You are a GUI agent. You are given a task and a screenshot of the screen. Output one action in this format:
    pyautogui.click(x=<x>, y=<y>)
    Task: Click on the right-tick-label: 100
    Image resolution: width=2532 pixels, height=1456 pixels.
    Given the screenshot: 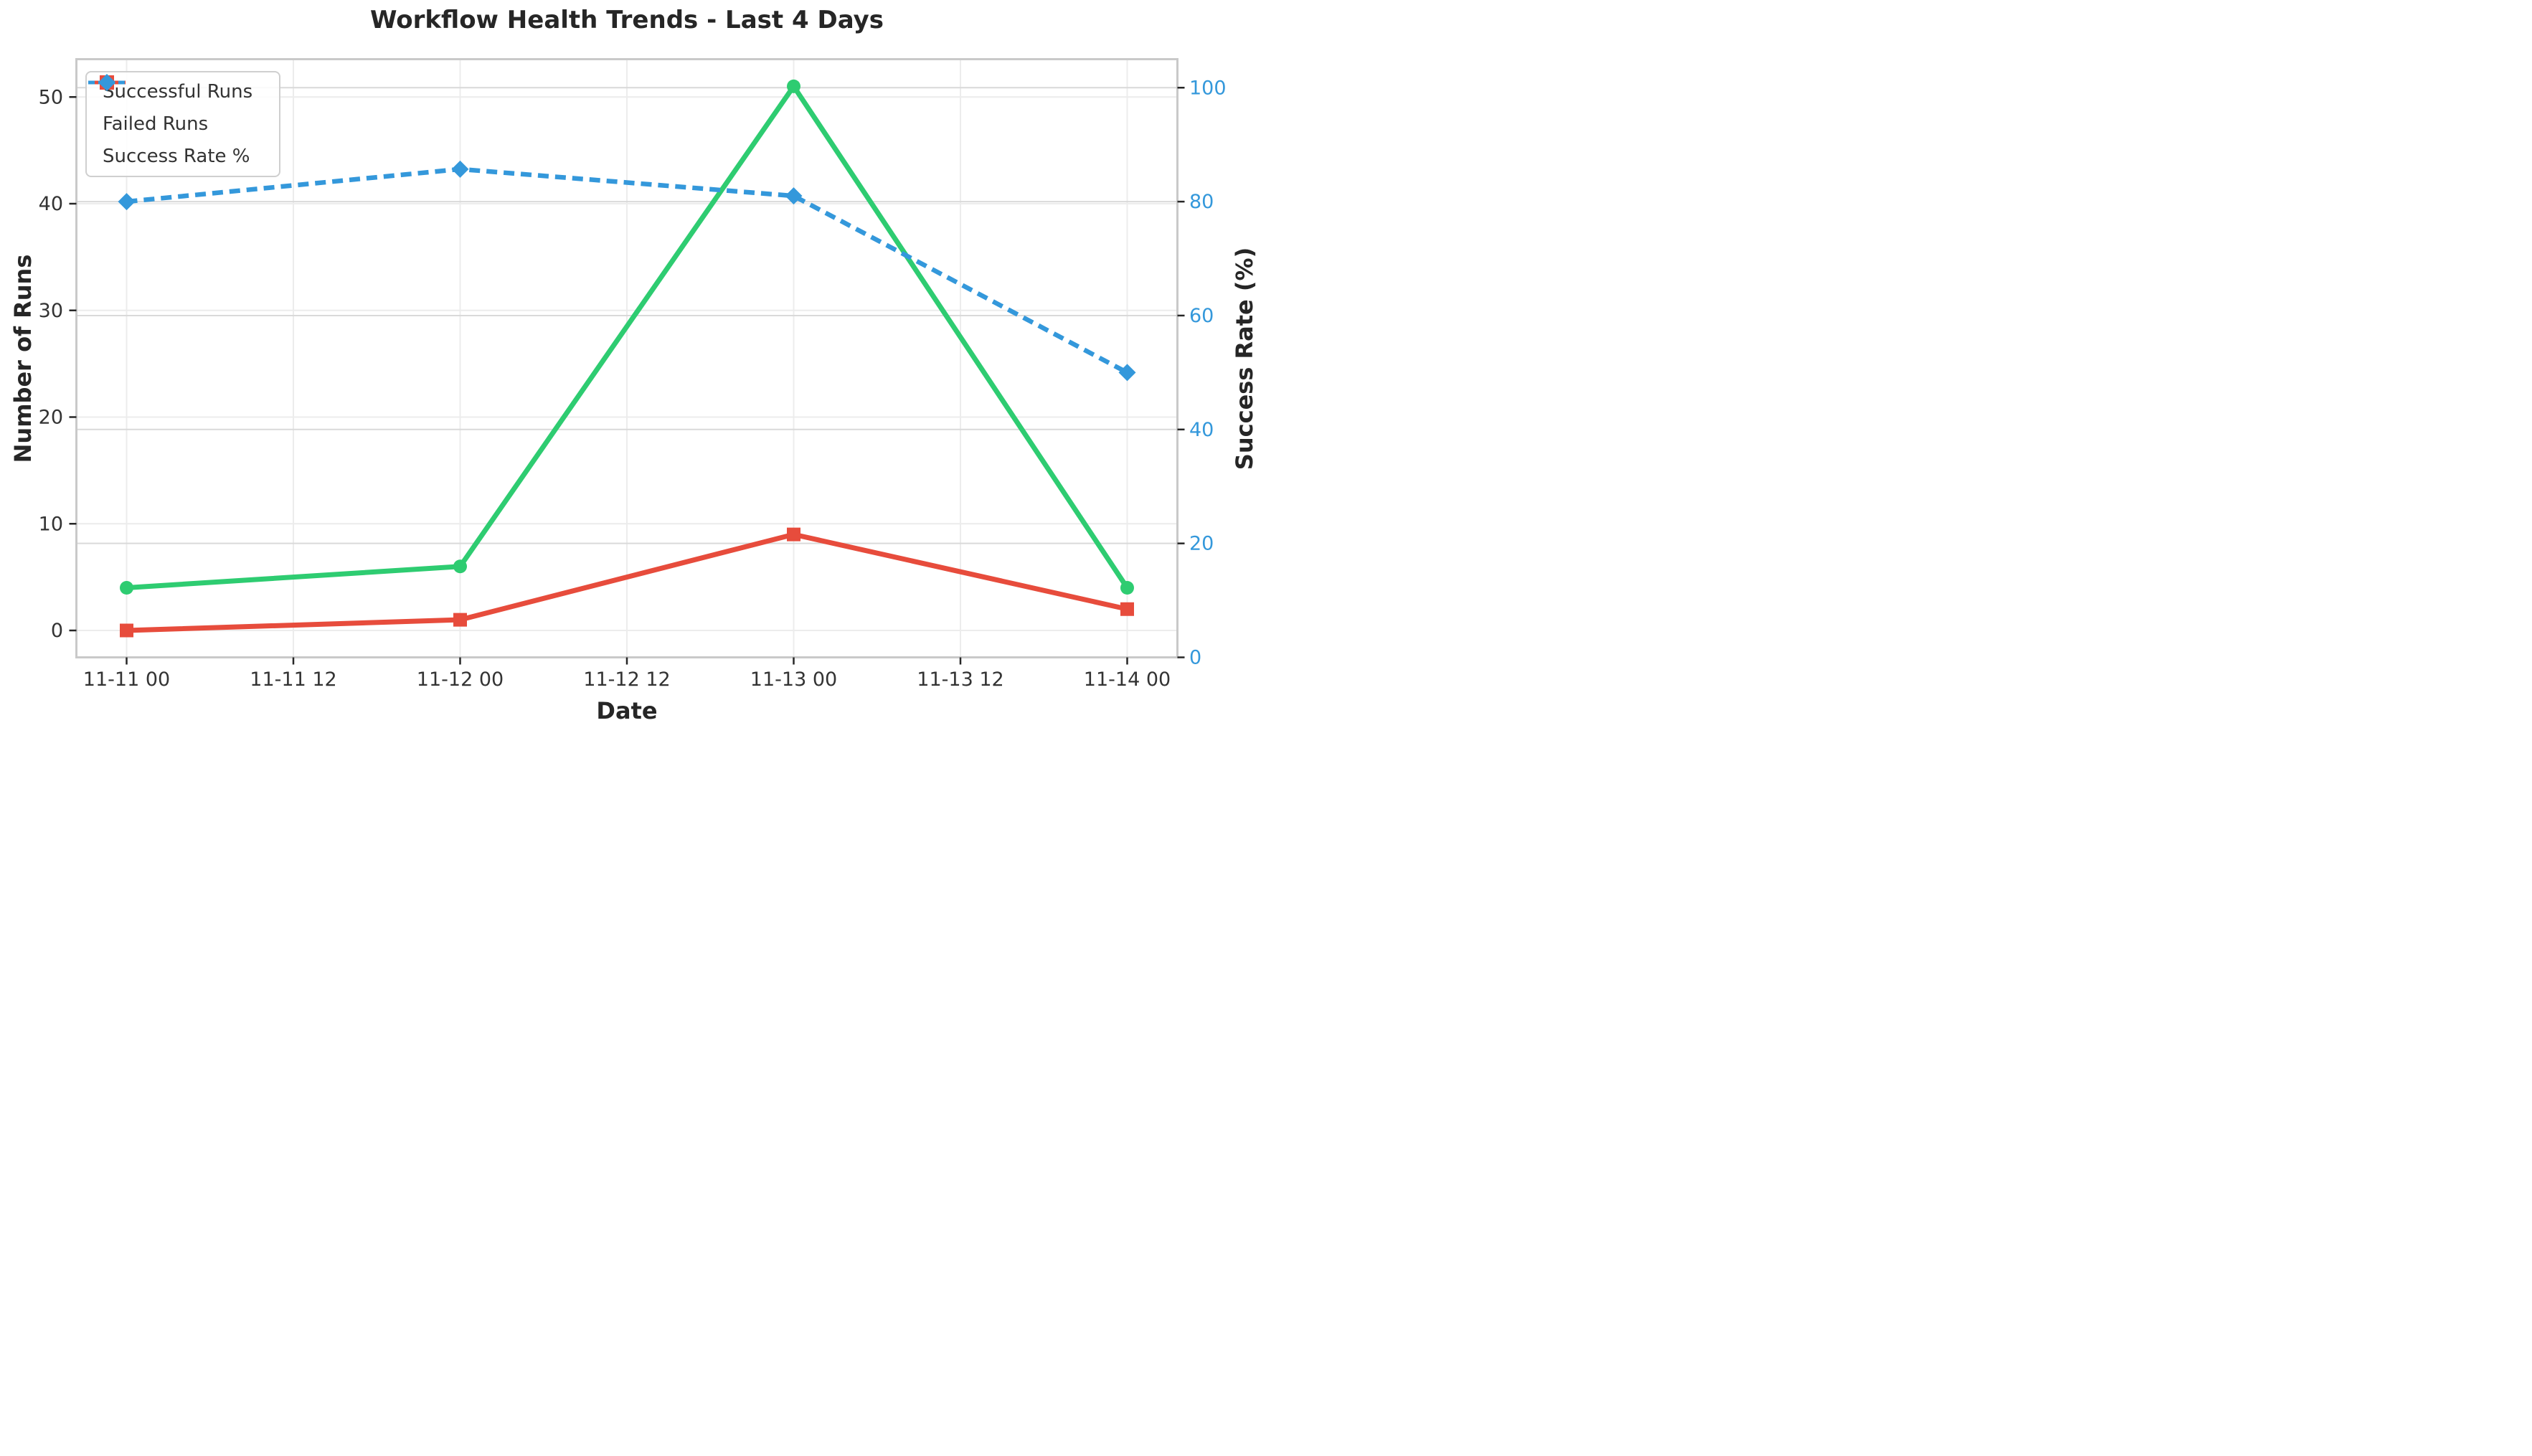 What is the action you would take?
    pyautogui.click(x=1208, y=88)
    